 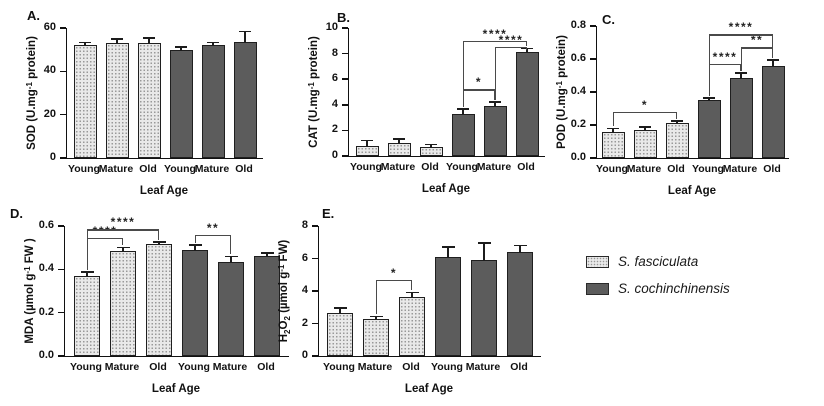 I want to click on panel-letter: C., so click(x=608, y=19).